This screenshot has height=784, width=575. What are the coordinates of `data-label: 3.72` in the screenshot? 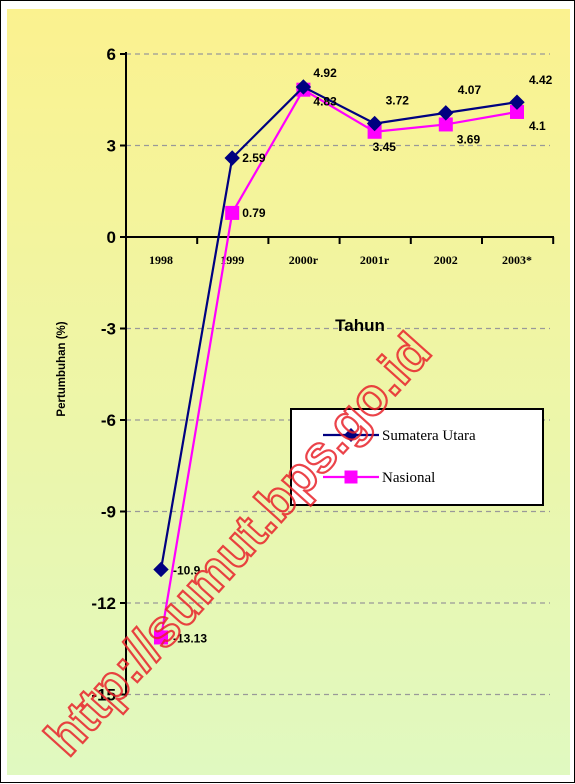 It's located at (398, 101).